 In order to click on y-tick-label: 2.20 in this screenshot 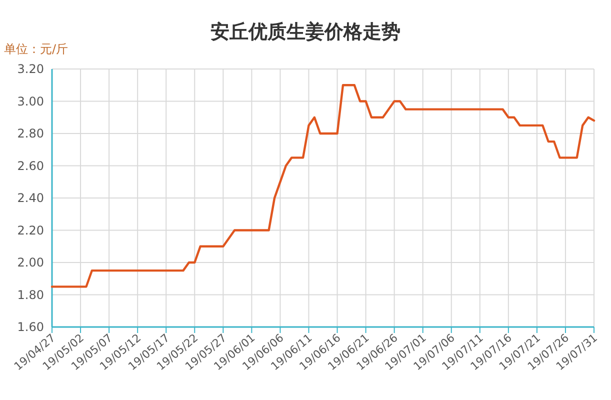, I will do `click(30, 230)`.